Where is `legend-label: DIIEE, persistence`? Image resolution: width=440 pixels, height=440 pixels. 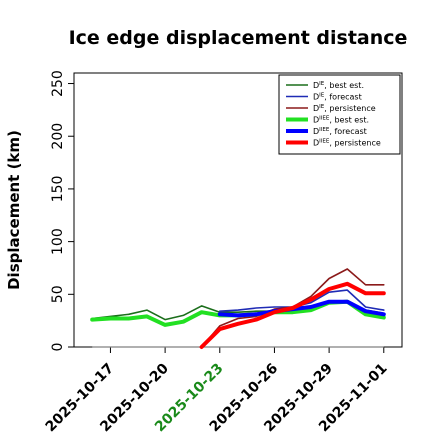
legend-label: DIIEE, persistence is located at coordinates (347, 143).